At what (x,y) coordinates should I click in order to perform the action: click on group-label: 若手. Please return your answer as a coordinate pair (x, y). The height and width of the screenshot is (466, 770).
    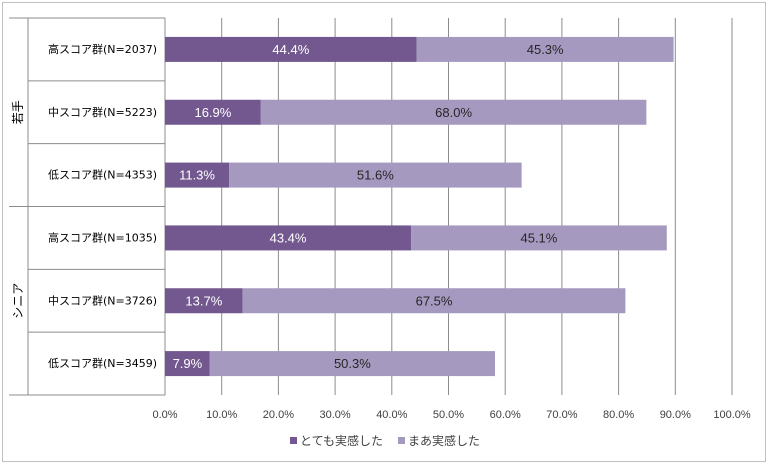
    Looking at the image, I should click on (18, 112).